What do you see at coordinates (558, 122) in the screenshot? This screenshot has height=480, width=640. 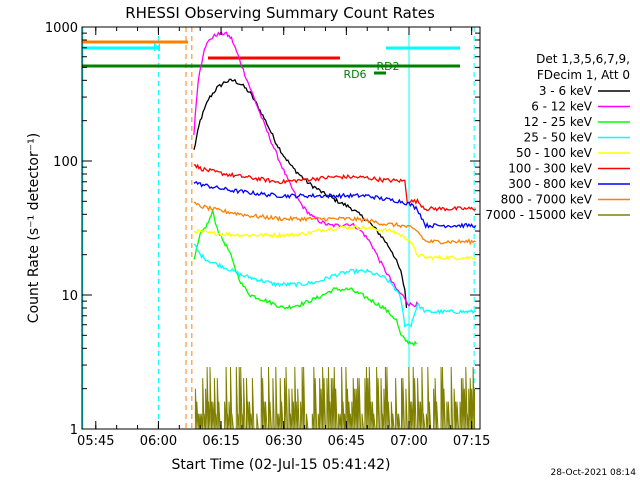 I see `legend-label: 12 - 25 keV` at bounding box center [558, 122].